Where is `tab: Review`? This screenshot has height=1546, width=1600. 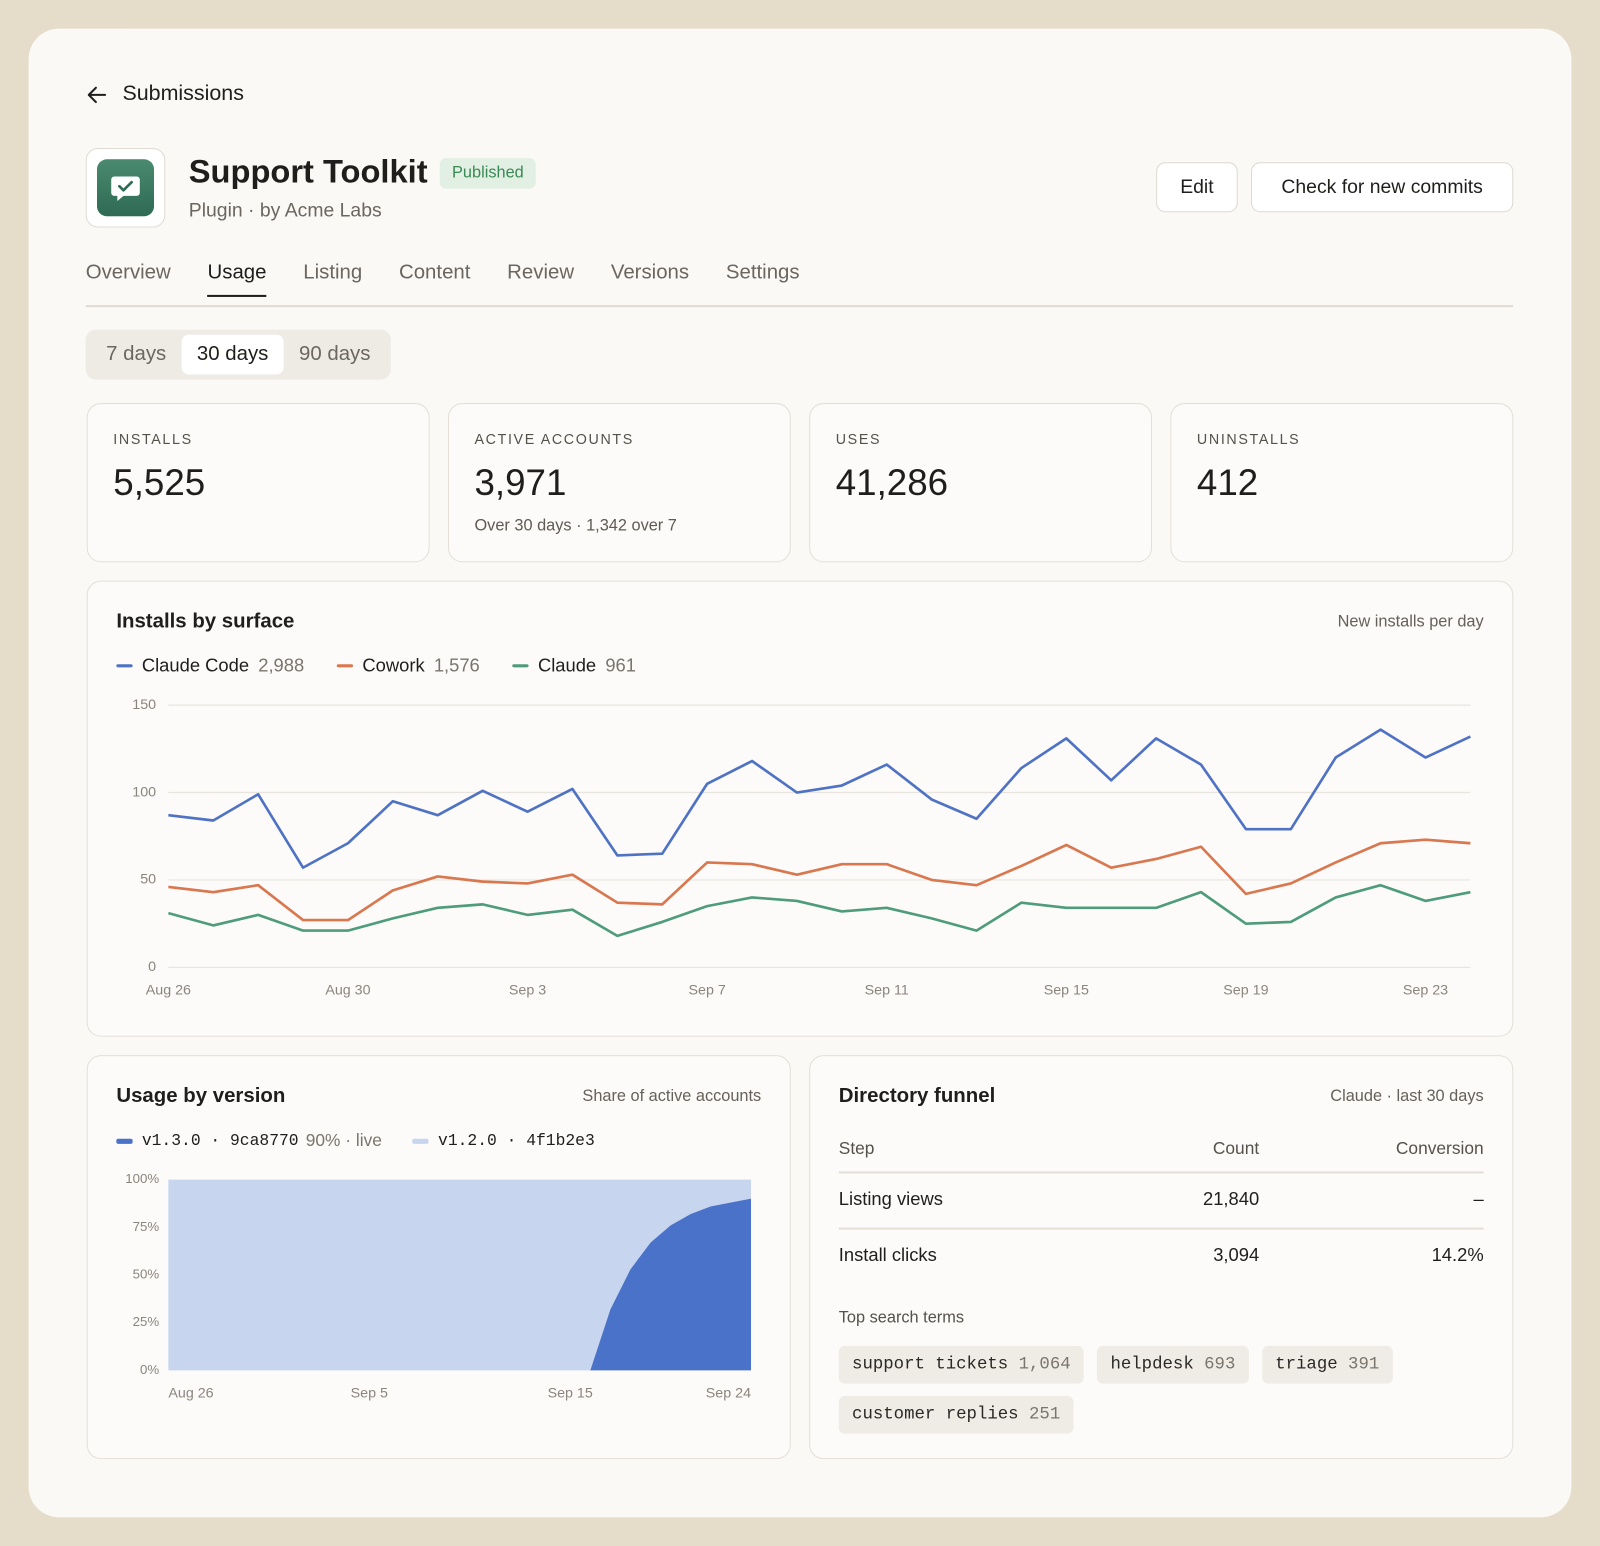 tab: Review is located at coordinates (541, 272).